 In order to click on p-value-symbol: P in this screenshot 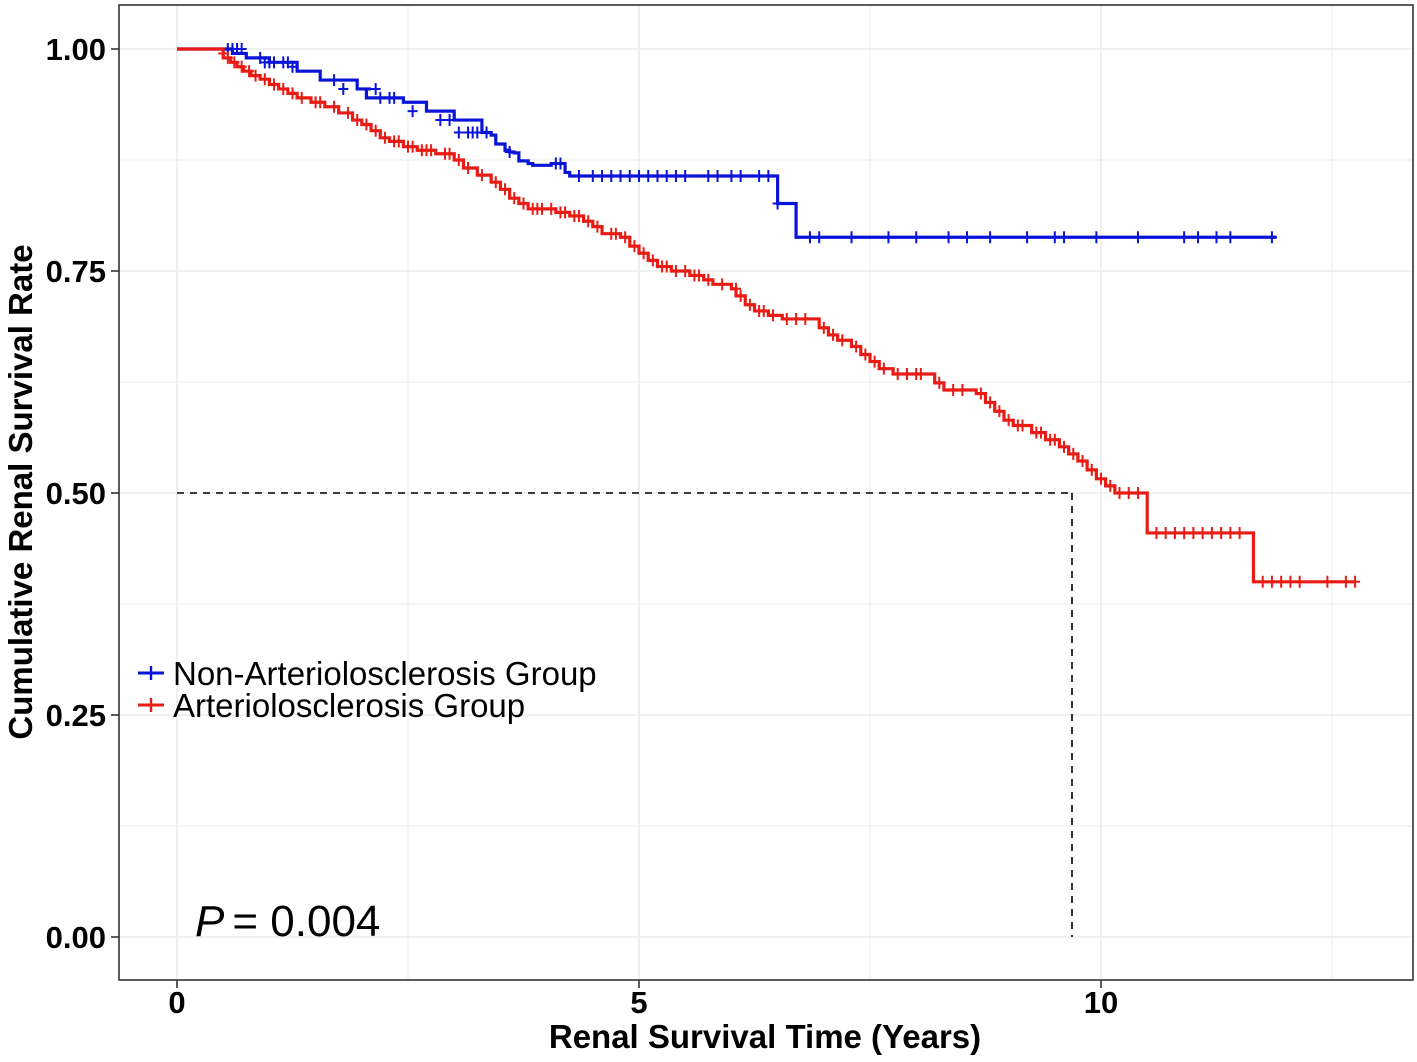, I will do `click(210, 921)`.